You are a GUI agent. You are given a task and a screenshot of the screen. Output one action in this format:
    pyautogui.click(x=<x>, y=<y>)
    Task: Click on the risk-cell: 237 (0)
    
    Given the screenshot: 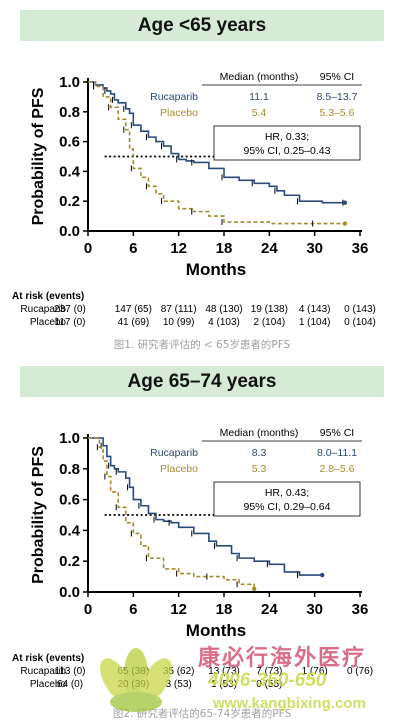 What is the action you would take?
    pyautogui.click(x=70, y=309)
    